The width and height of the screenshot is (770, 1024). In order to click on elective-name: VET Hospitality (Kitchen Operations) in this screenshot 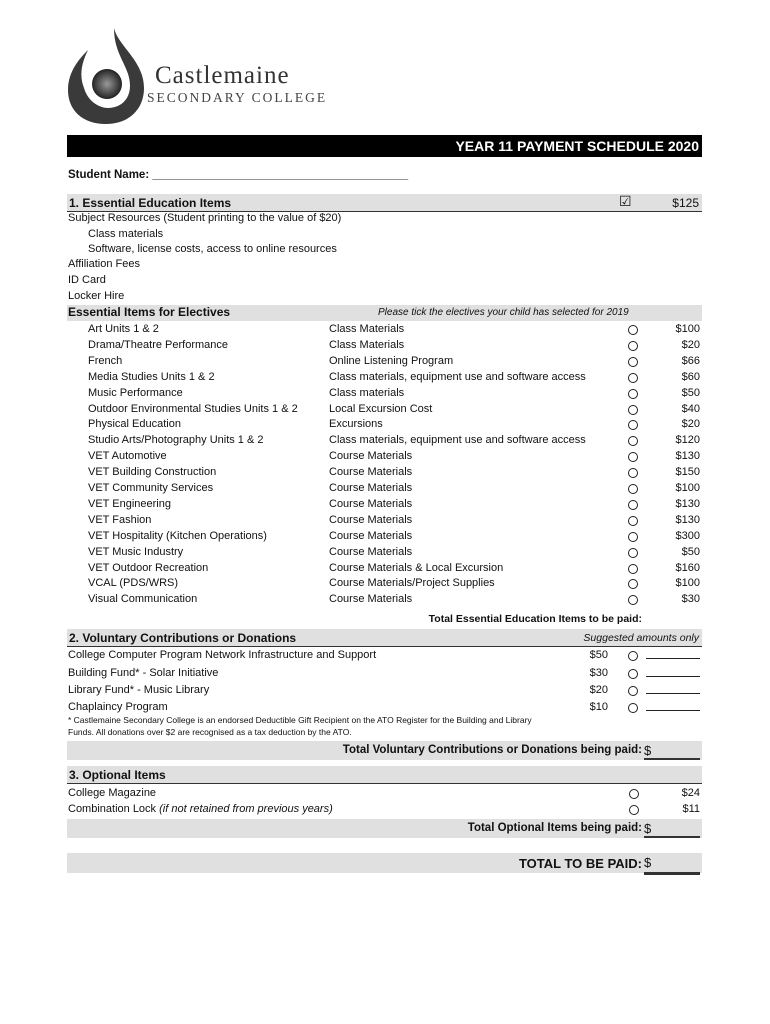, I will do `click(177, 535)`.